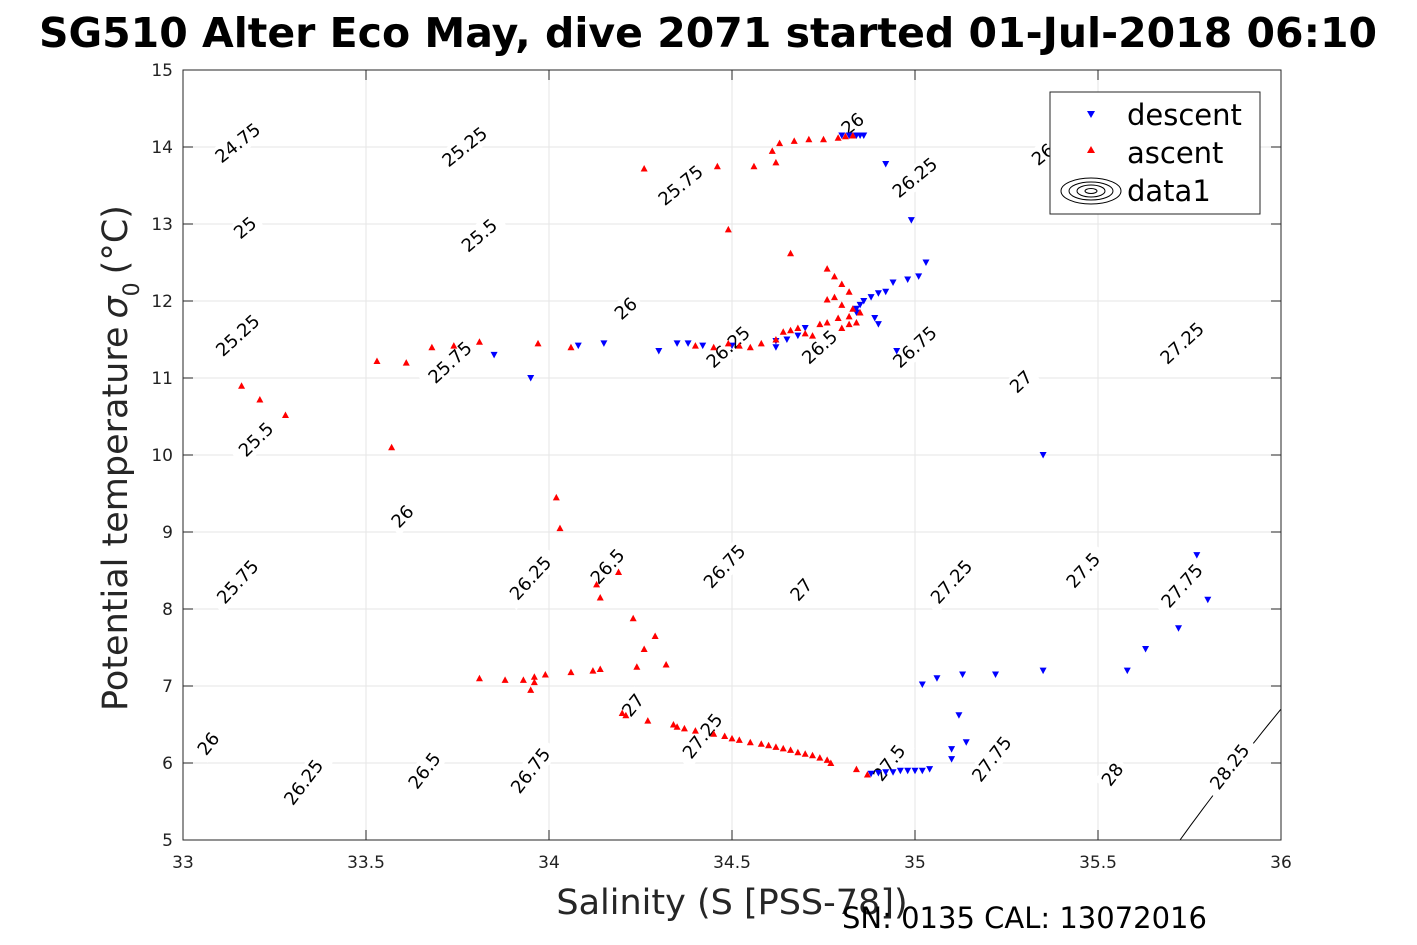  What do you see at coordinates (1091, 191) in the screenshot?
I see `legend-data1-contour-icon` at bounding box center [1091, 191].